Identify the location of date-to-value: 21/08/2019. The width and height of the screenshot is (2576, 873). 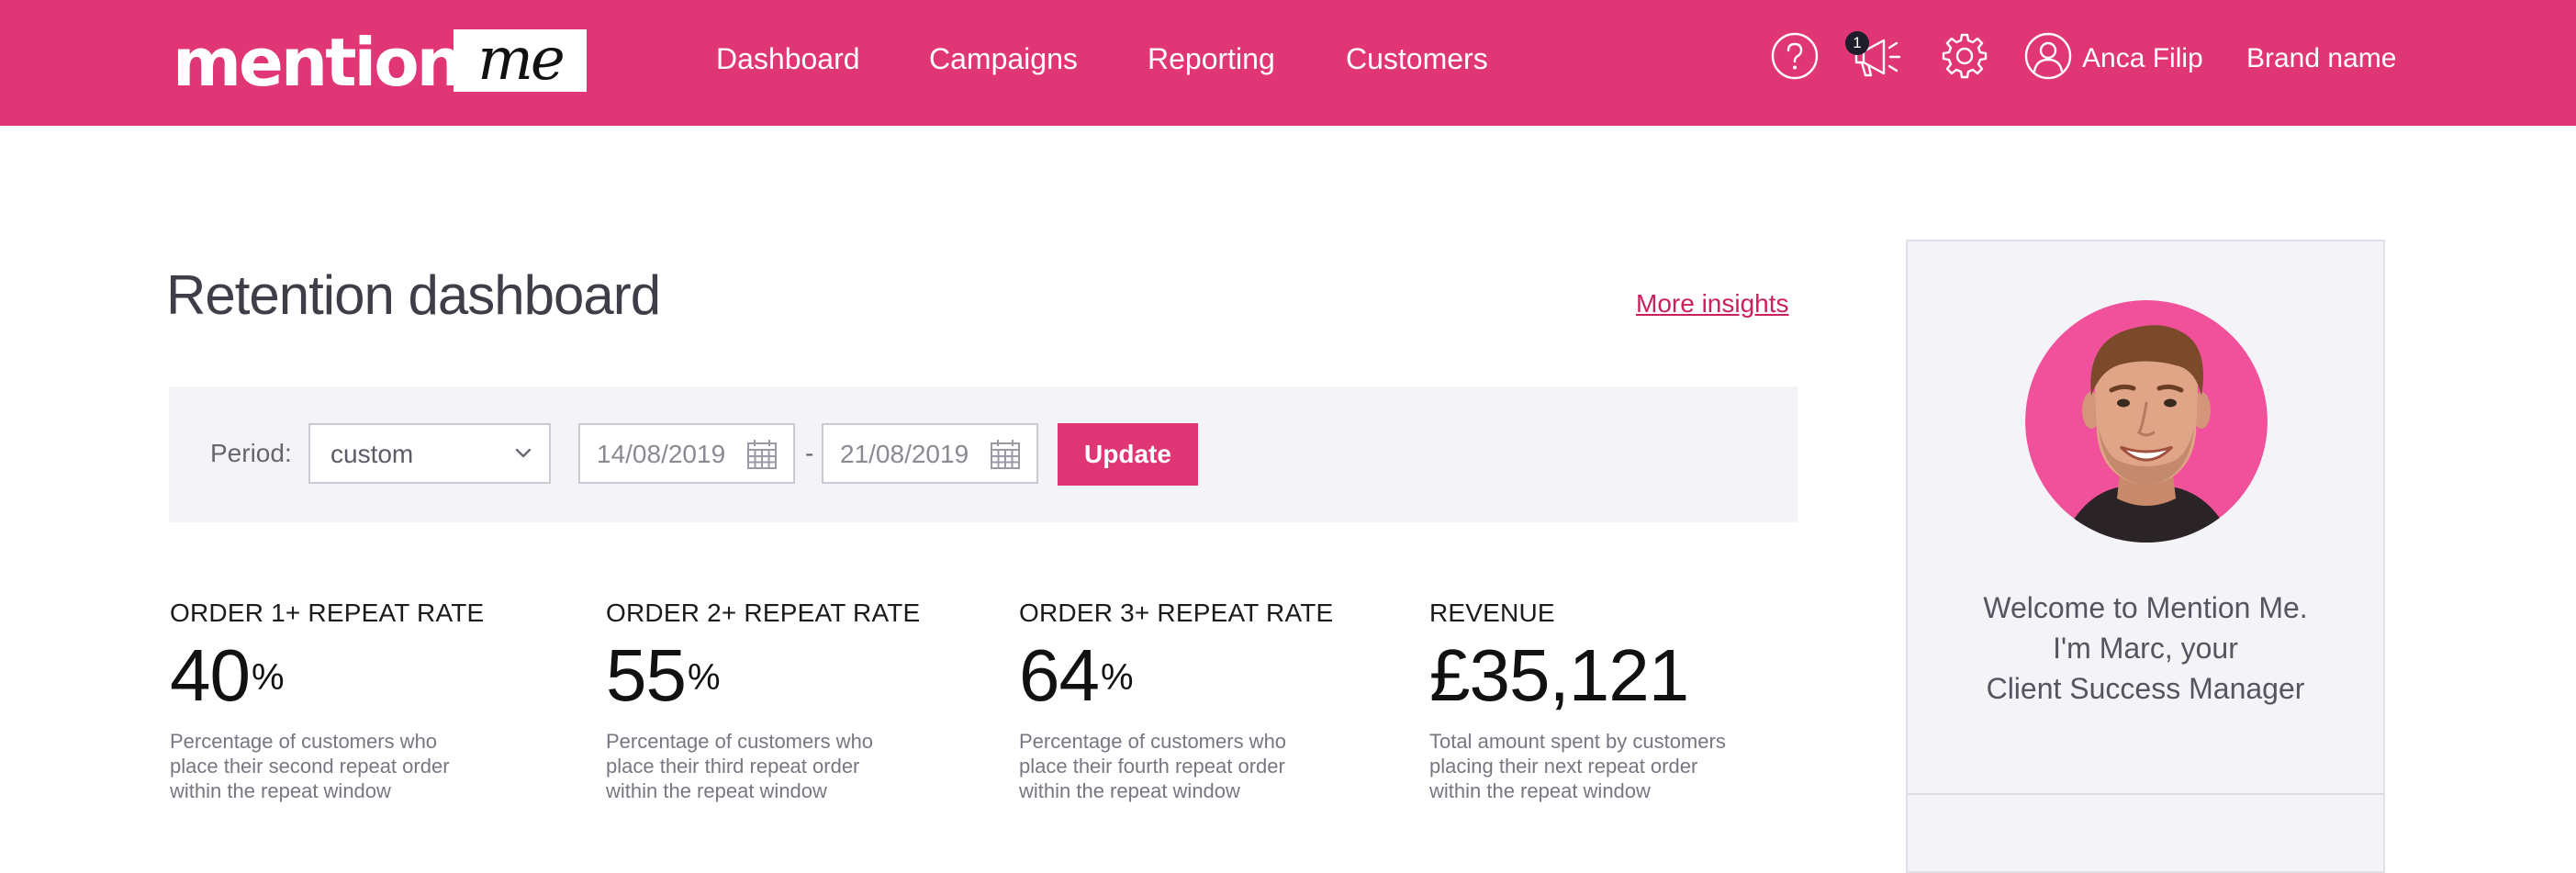
(904, 454).